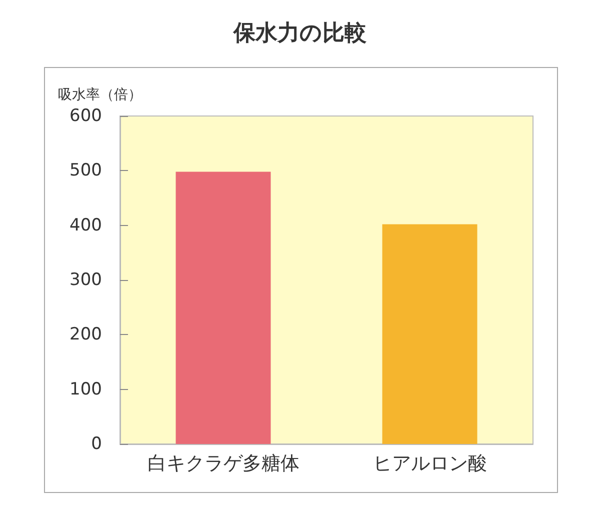  I want to click on y-tick-label: 100, so click(86, 389).